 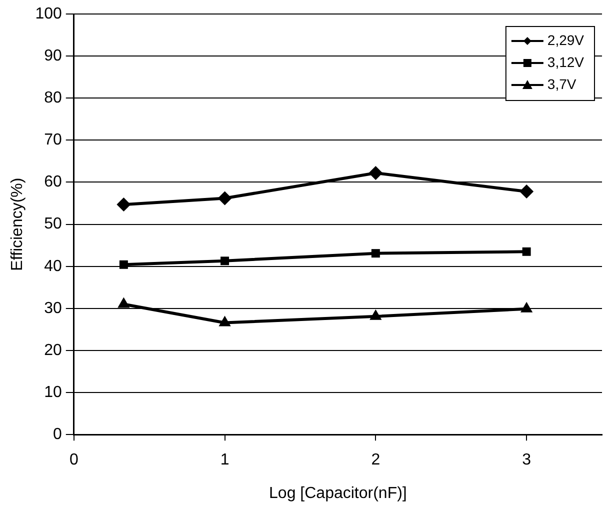 I want to click on x-axis-title: Log [Capacitor(nF)], so click(x=338, y=493).